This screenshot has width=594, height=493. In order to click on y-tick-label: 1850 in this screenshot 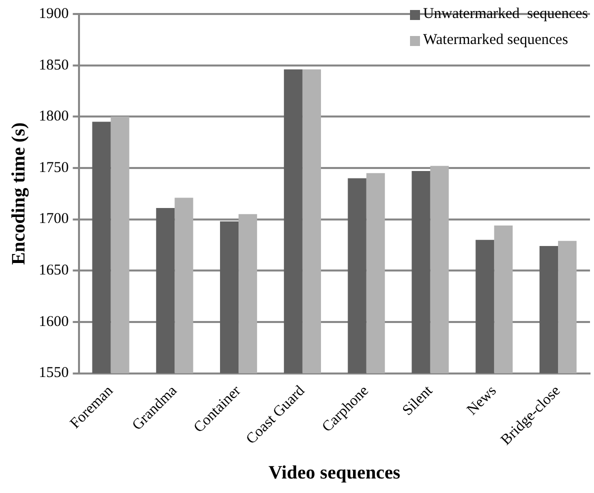, I will do `click(53, 65)`.